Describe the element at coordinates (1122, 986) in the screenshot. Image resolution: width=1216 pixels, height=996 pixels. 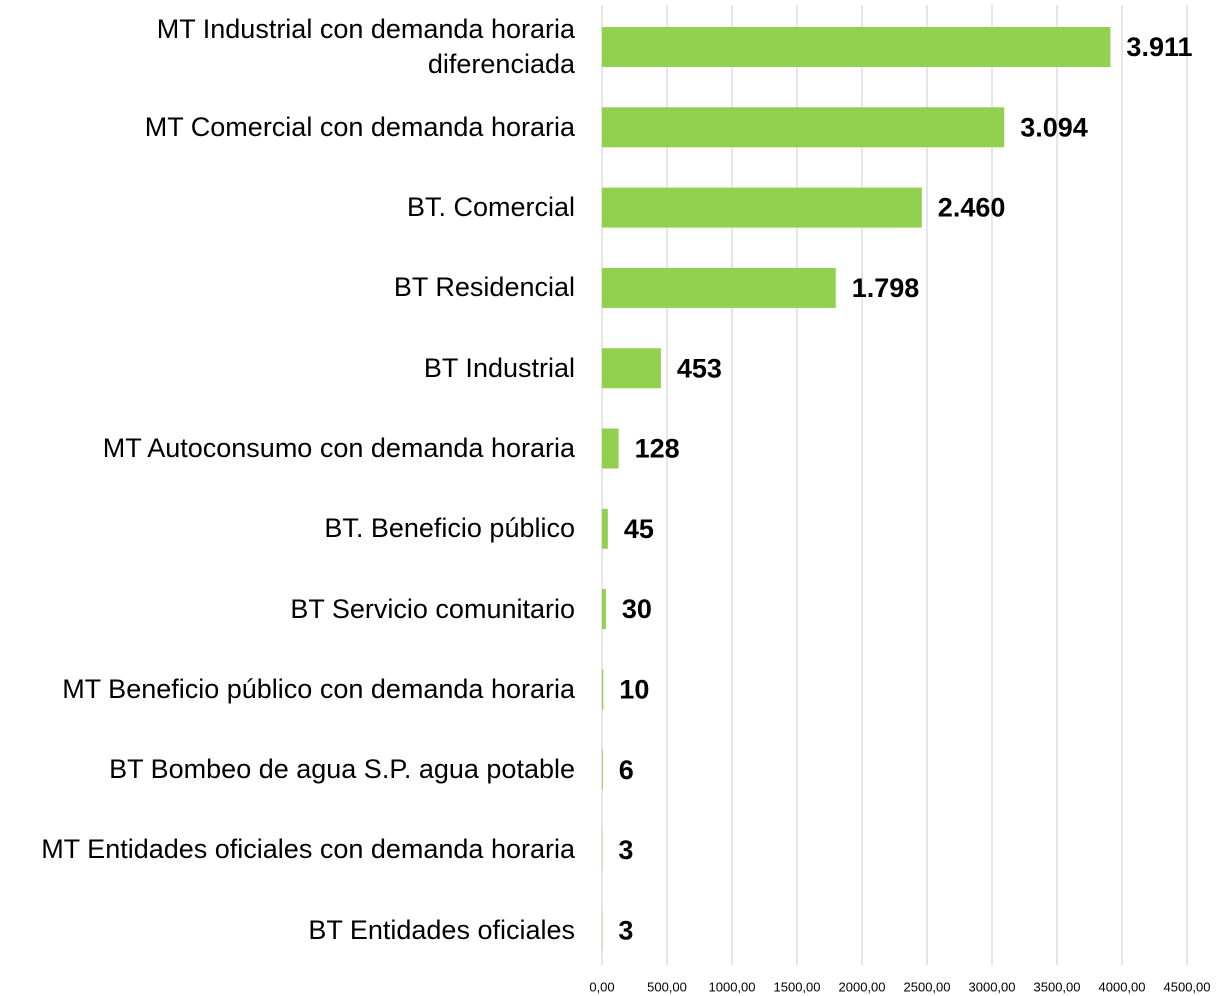
I see `x-tick-label: 4000,00` at that location.